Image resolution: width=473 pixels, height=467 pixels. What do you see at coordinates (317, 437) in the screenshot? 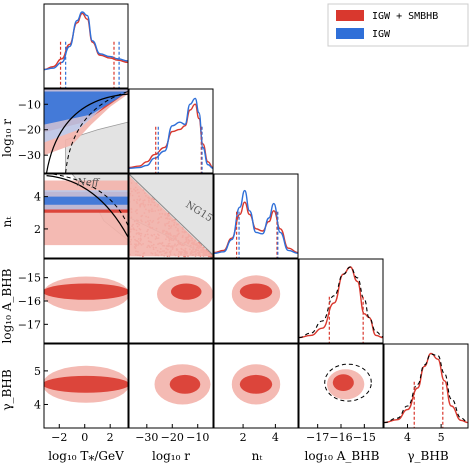
I see `xtick-label-log10A: −17` at bounding box center [317, 437].